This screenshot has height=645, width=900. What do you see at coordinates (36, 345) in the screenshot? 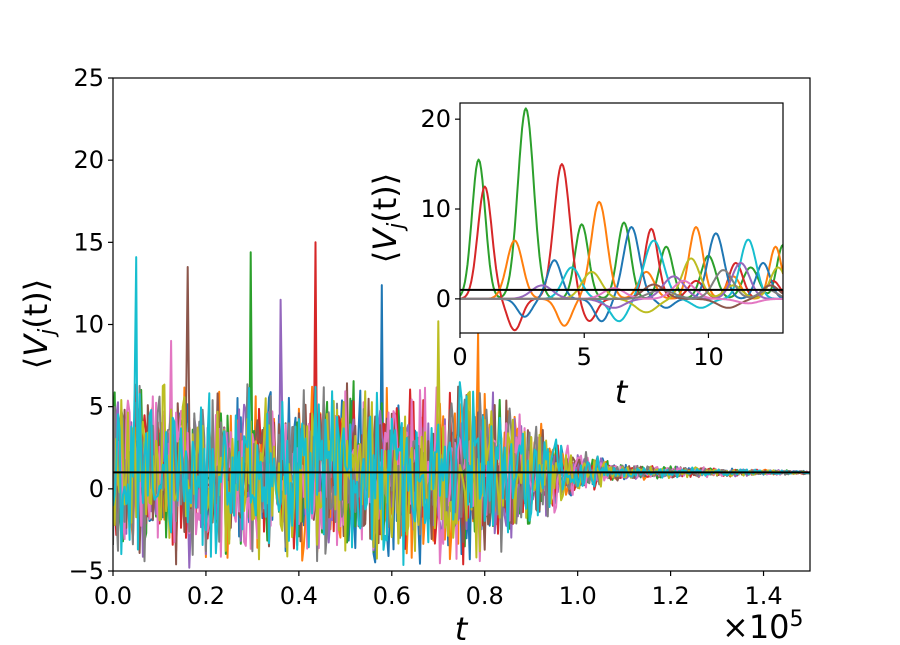
I see `main-ylabel-v: V` at bounding box center [36, 345].